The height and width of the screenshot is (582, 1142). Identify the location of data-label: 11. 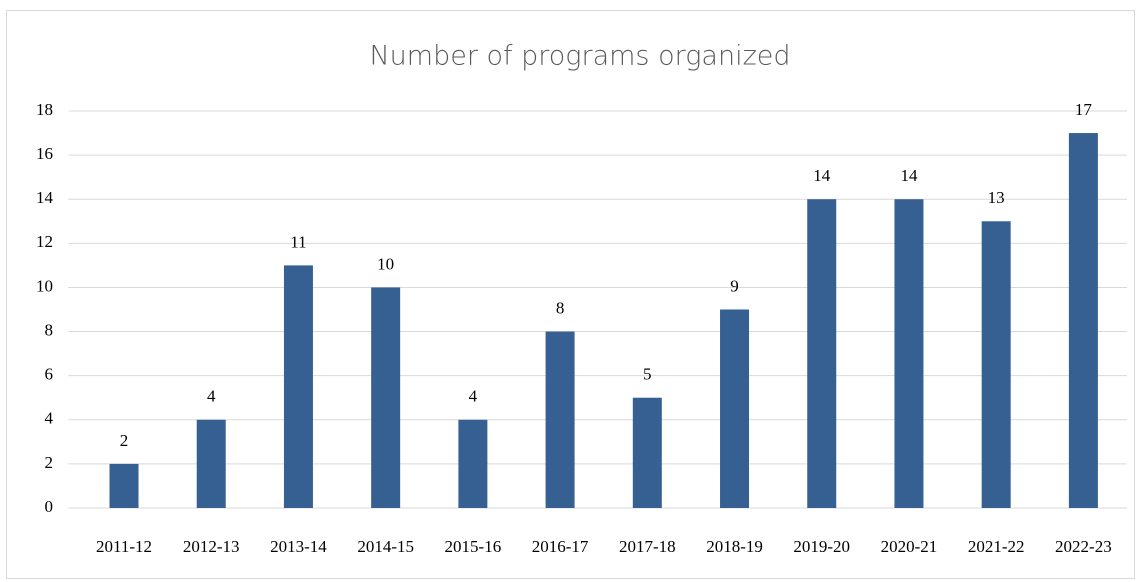
(298, 241).